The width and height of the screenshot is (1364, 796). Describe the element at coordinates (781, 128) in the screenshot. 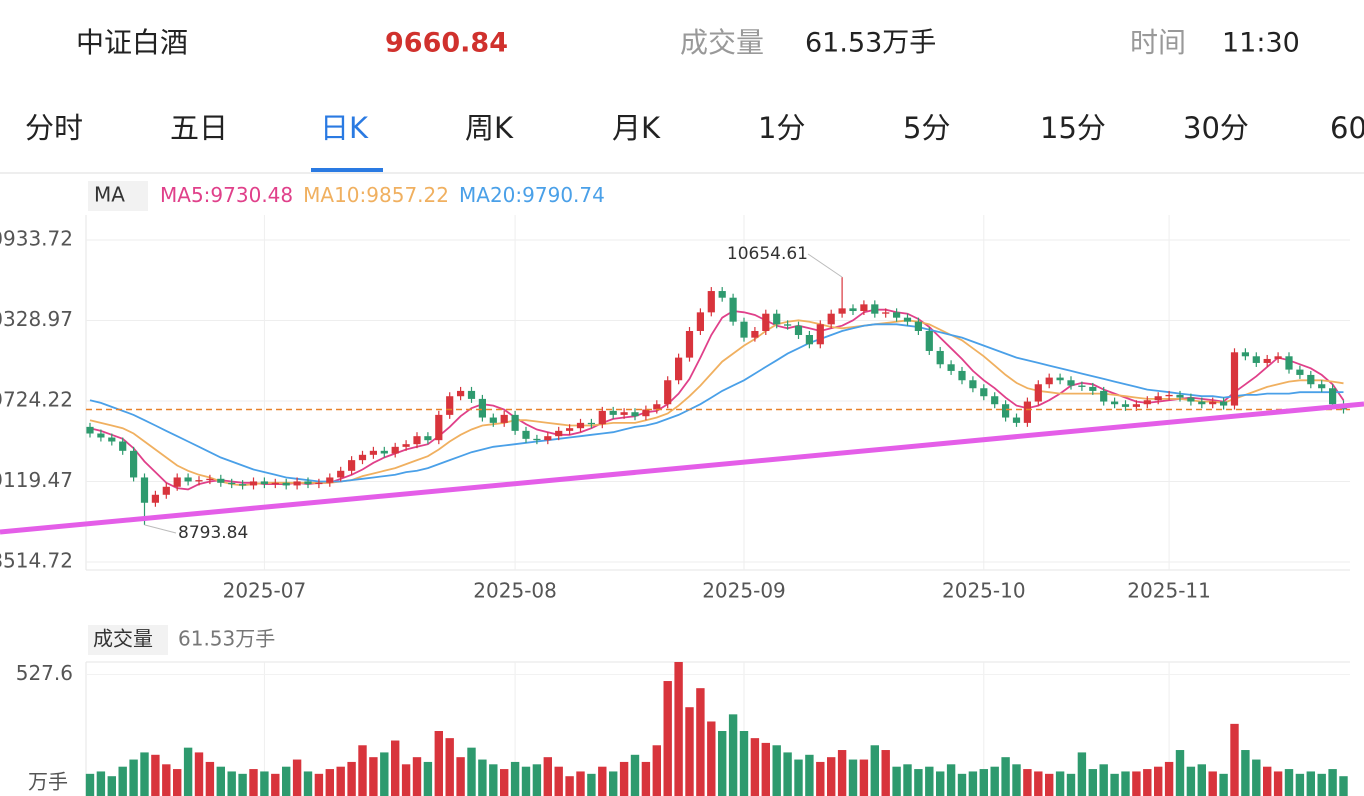

I see `tab: 1分` at that location.